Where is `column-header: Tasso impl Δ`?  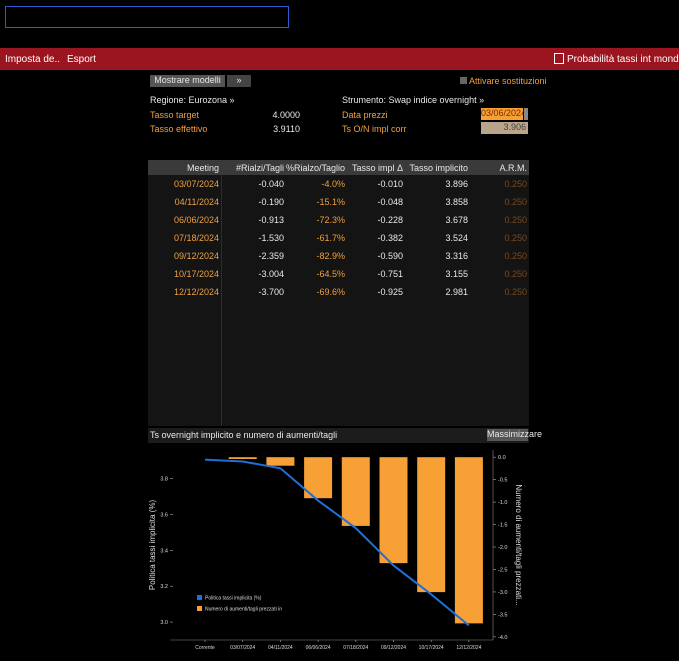 column-header: Tasso impl Δ is located at coordinates (377, 168).